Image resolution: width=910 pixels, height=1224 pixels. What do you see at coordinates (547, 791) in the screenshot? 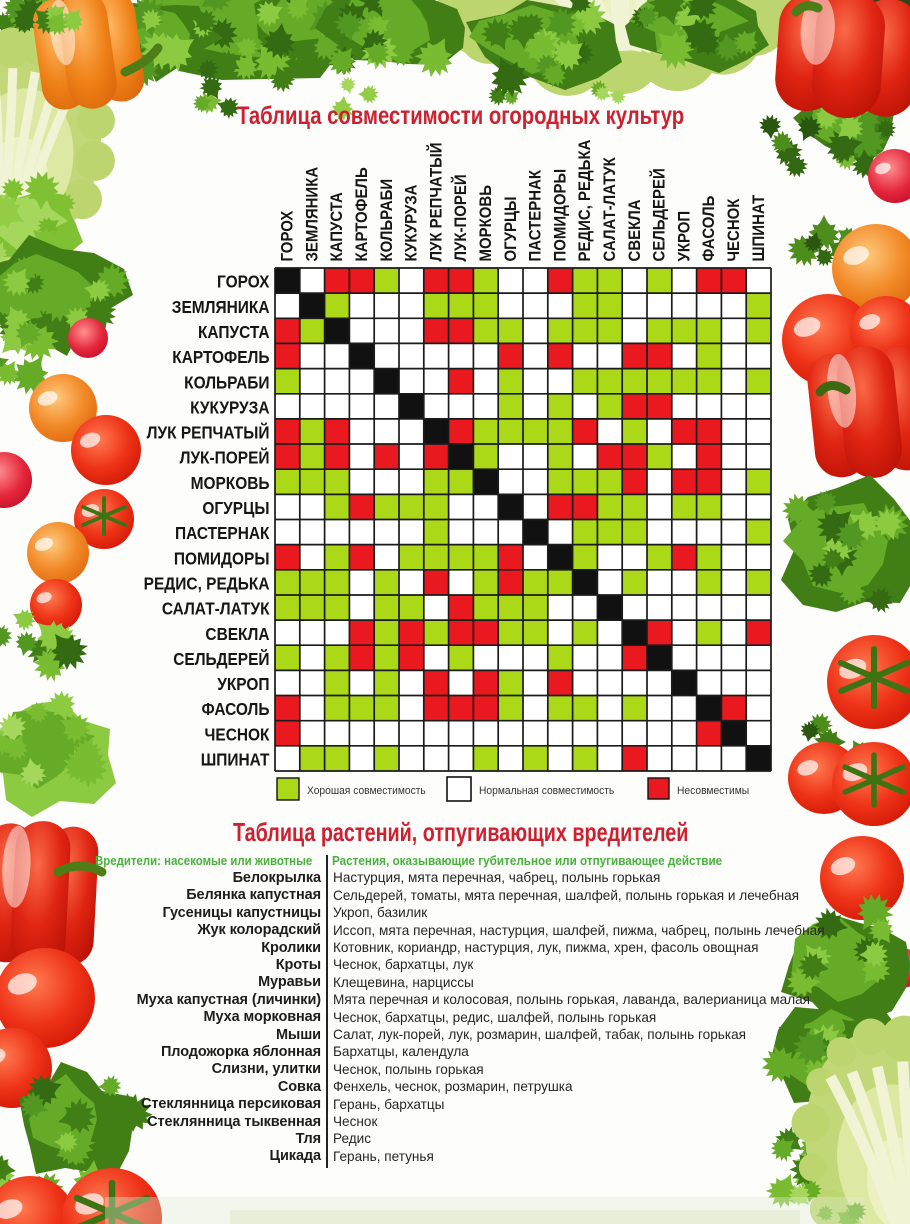
I see `svg-text: Нормальная совместимость` at bounding box center [547, 791].